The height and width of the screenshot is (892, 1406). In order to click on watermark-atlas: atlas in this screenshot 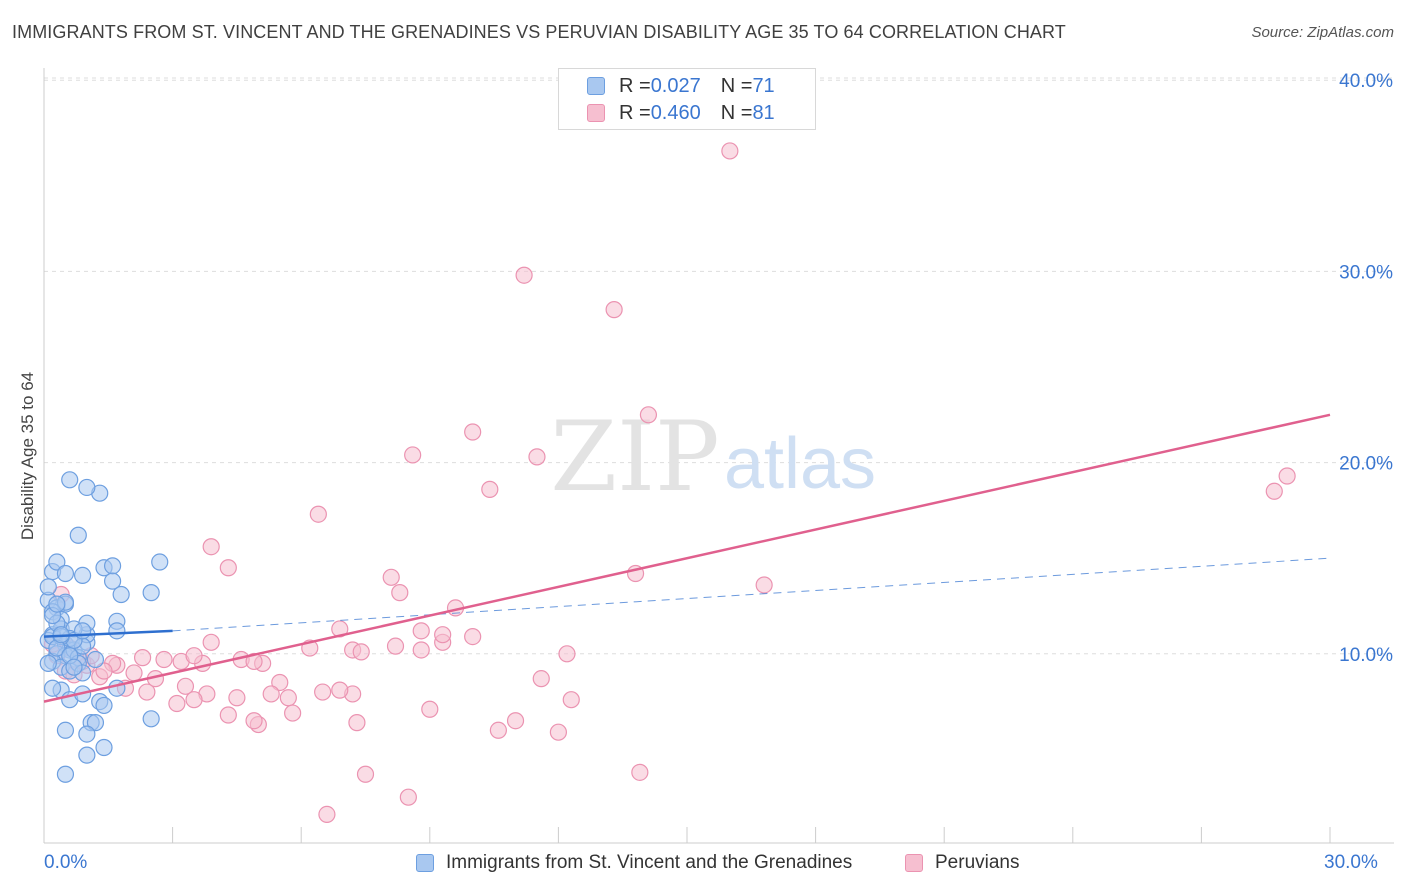, I will do `click(800, 464)`.